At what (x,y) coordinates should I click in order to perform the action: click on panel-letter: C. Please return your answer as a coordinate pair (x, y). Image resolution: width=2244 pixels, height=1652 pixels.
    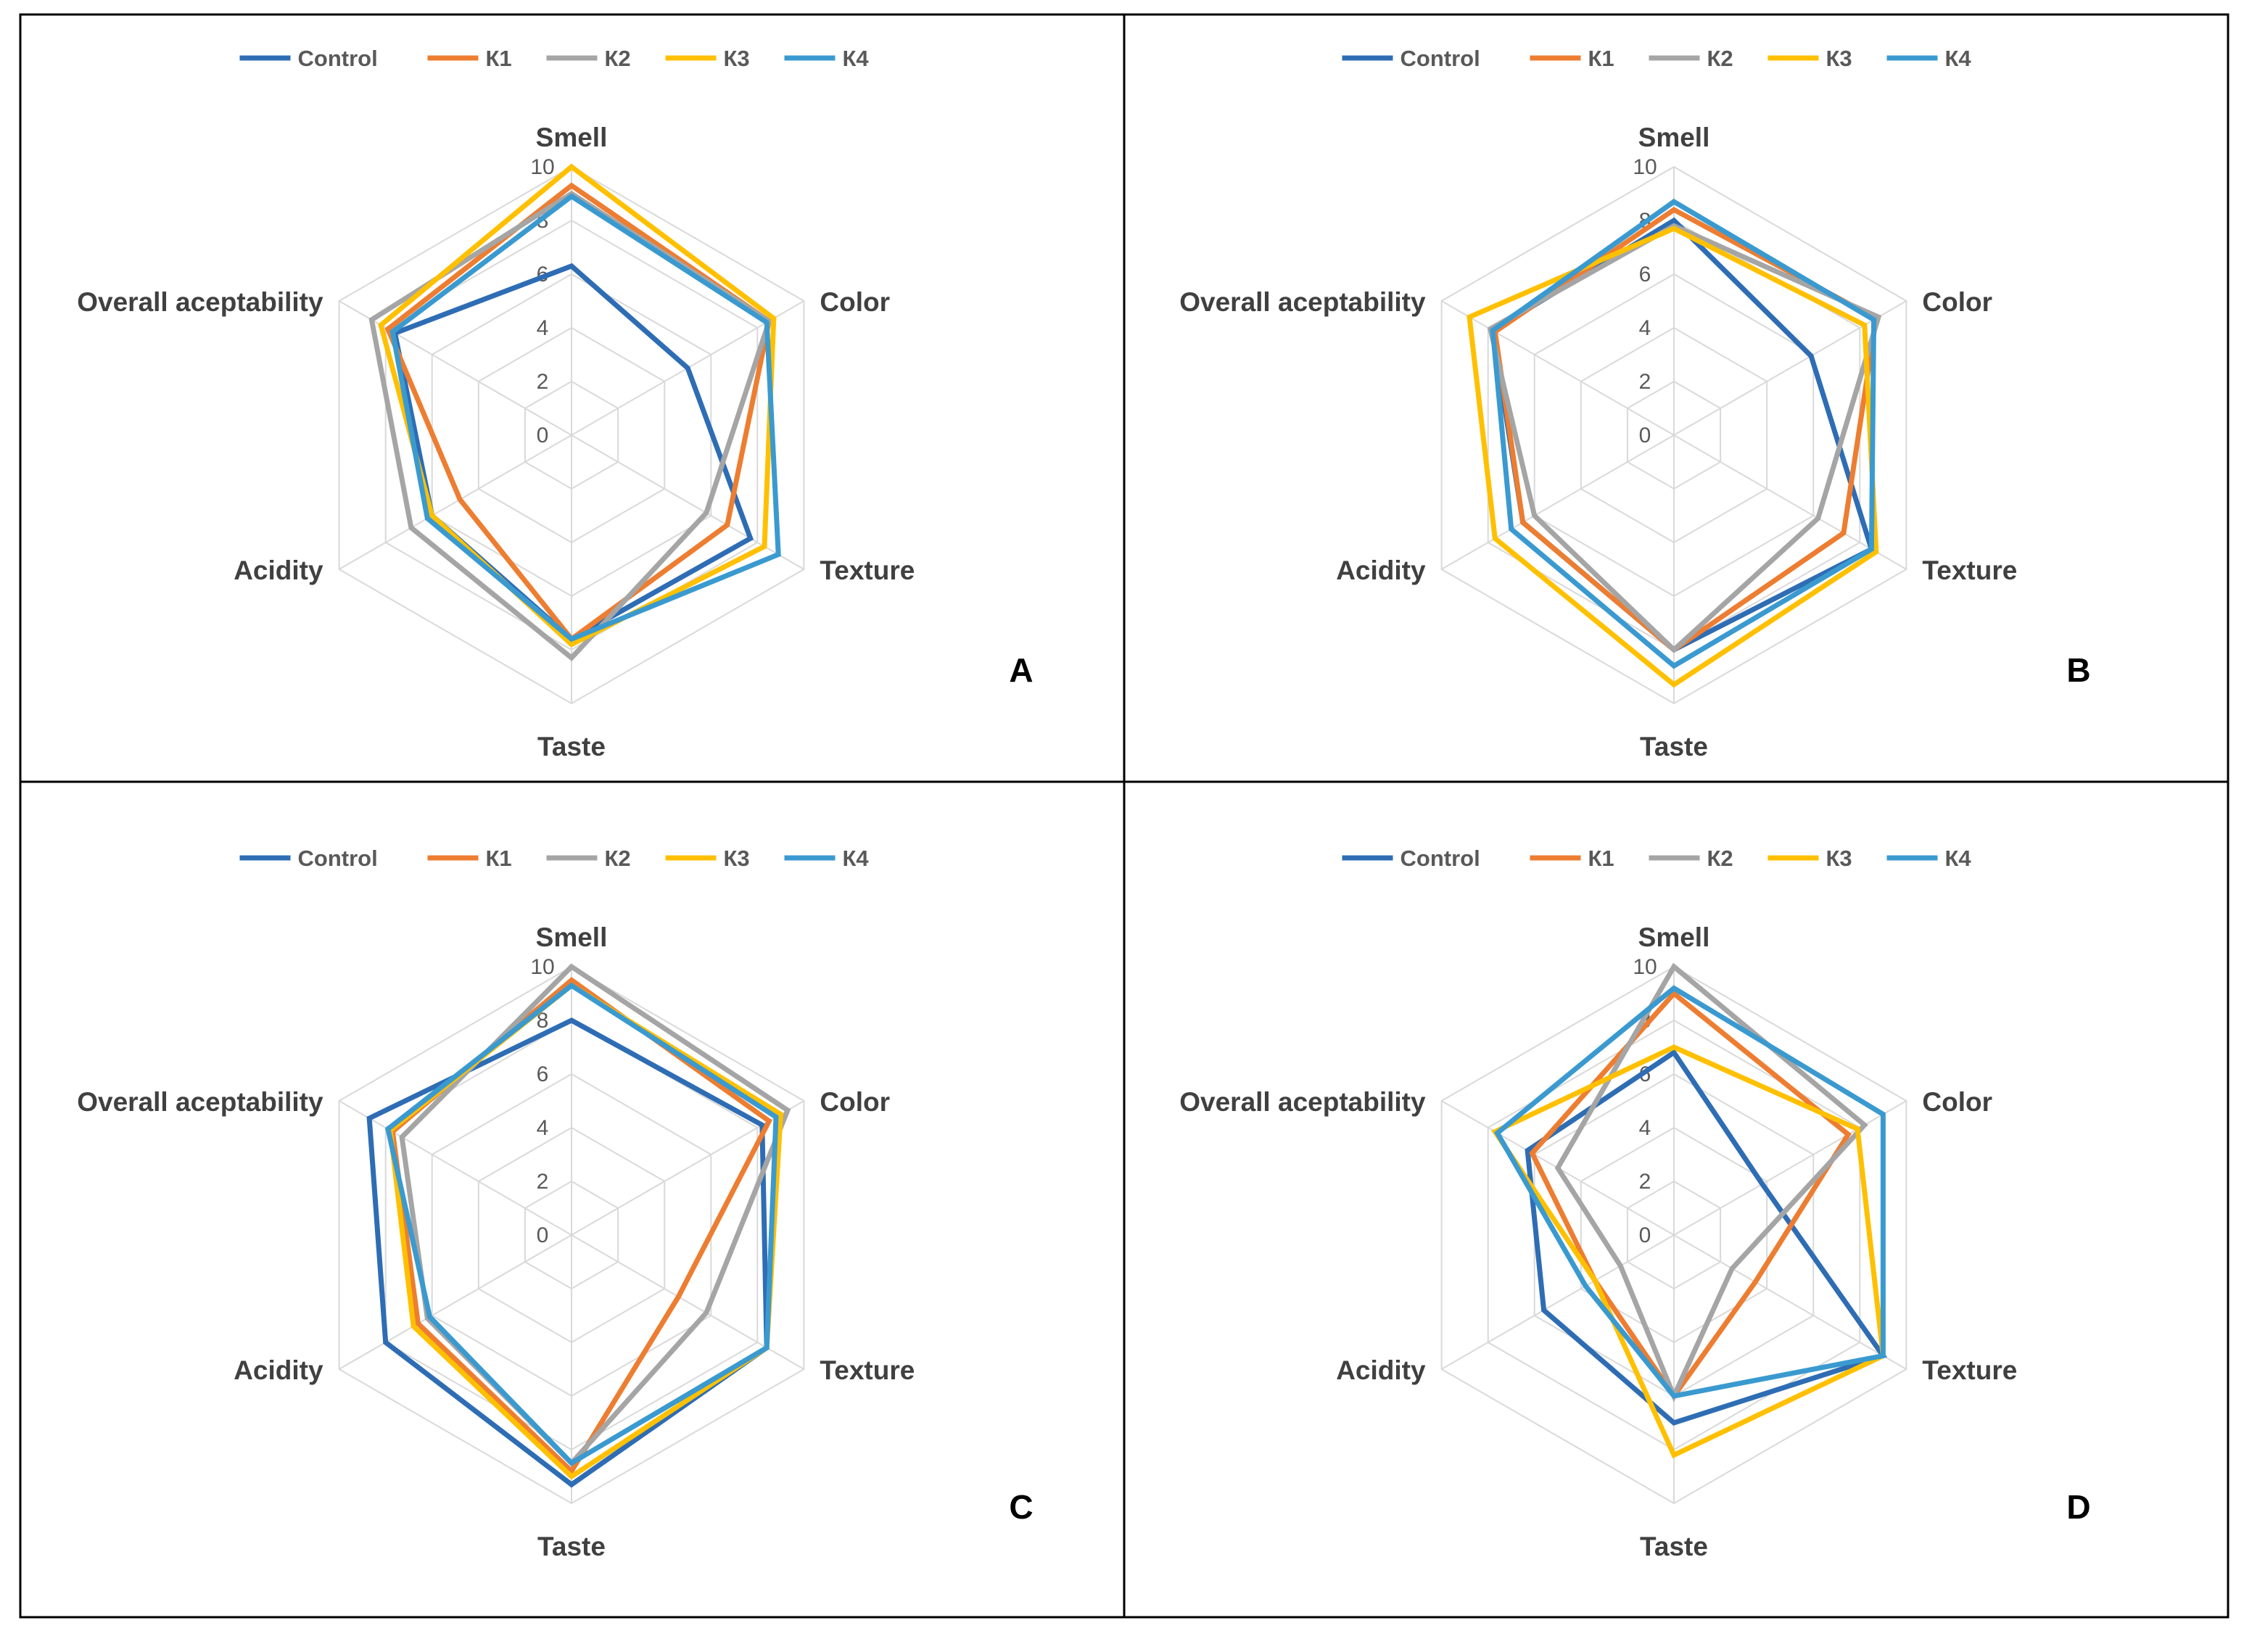
    Looking at the image, I should click on (1021, 1507).